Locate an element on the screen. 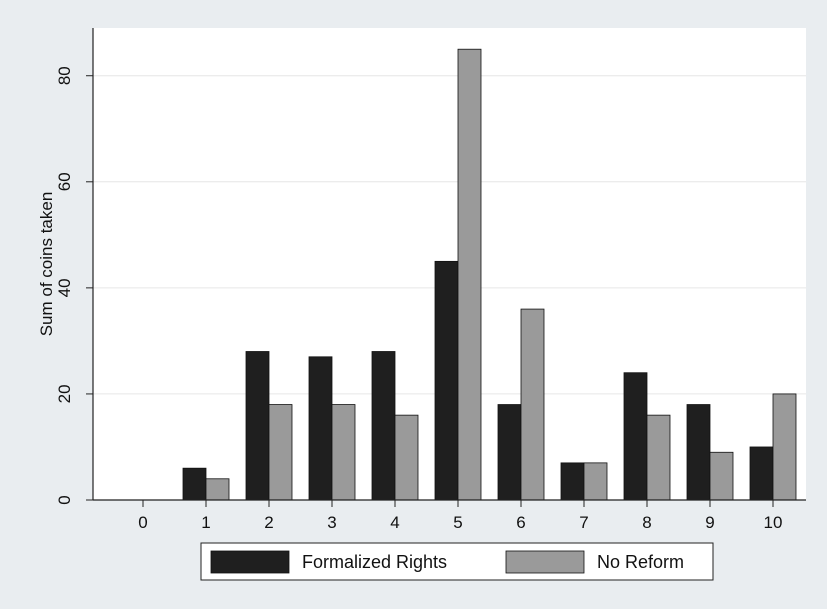  x-tick-label: 6 is located at coordinates (520, 522).